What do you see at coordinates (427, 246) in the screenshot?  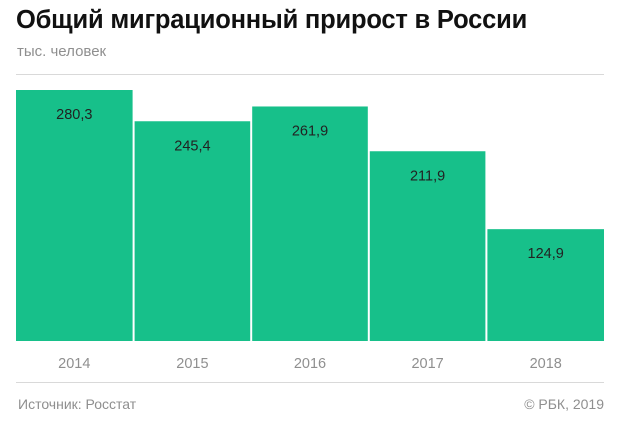 I see `bar-2017` at bounding box center [427, 246].